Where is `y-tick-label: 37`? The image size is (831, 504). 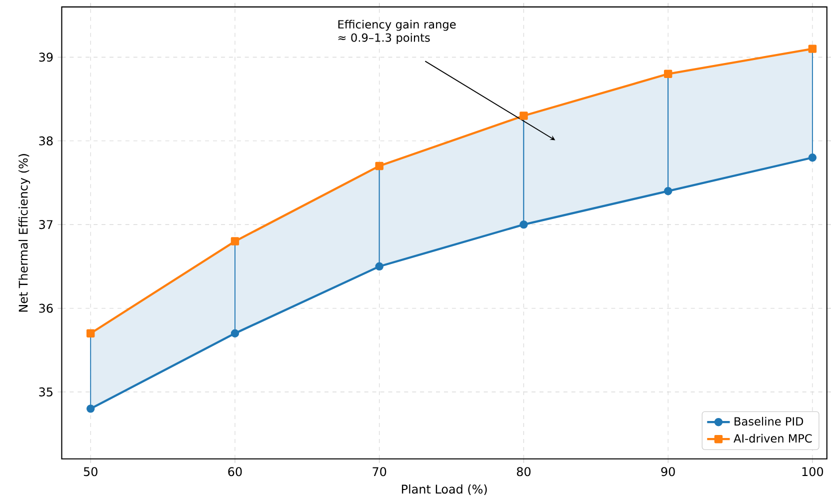 y-tick-label: 37 is located at coordinates (45, 225).